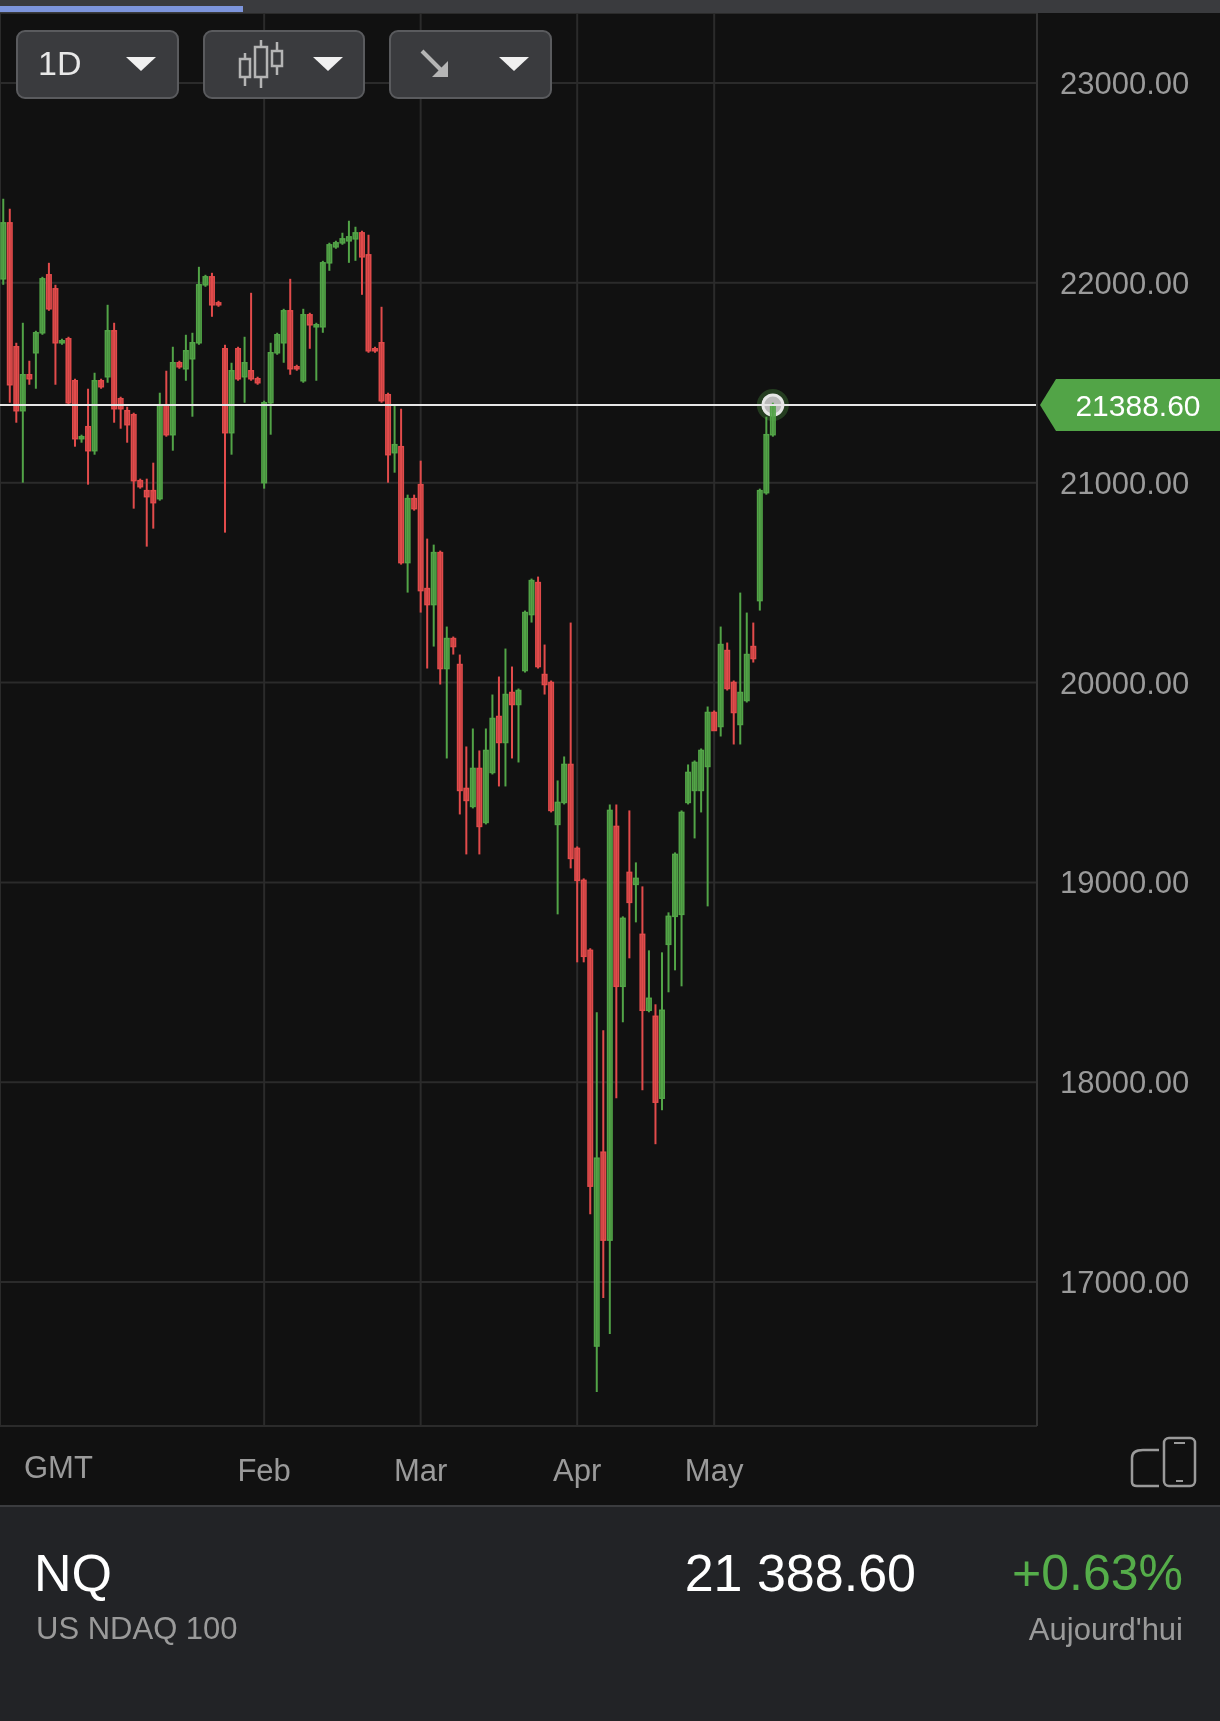 The height and width of the screenshot is (1721, 1220). Describe the element at coordinates (264, 1470) in the screenshot. I see `x-tick-label: Feb` at that location.